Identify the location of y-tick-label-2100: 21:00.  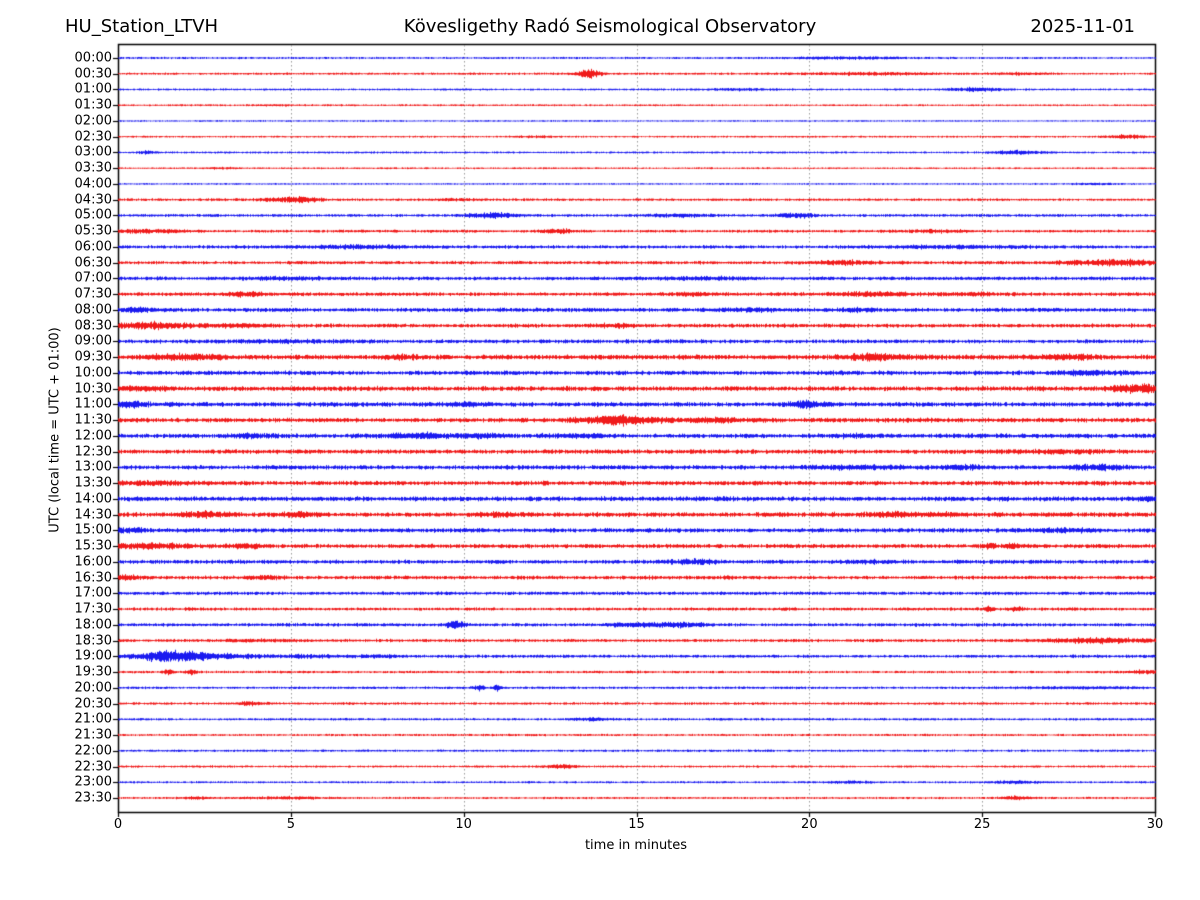
(93, 719).